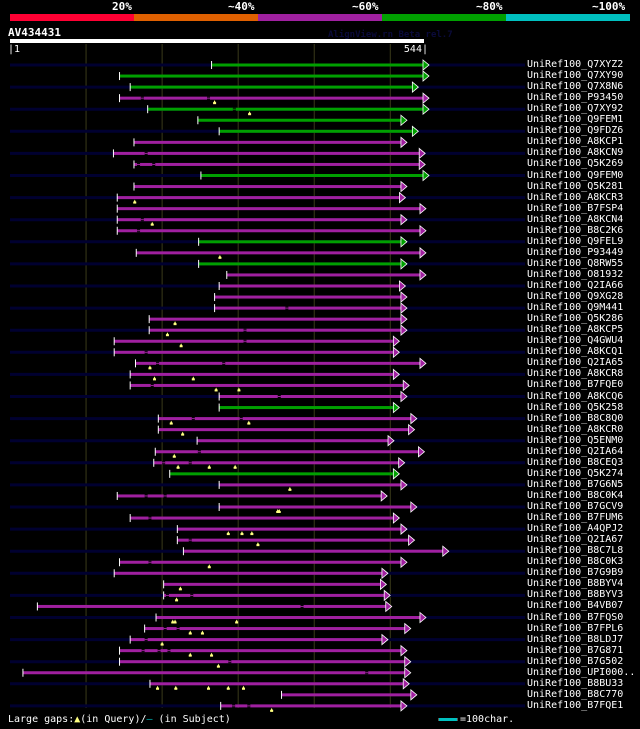  What do you see at coordinates (412, 49) in the screenshot?
I see `scale-end-value: 544` at bounding box center [412, 49].